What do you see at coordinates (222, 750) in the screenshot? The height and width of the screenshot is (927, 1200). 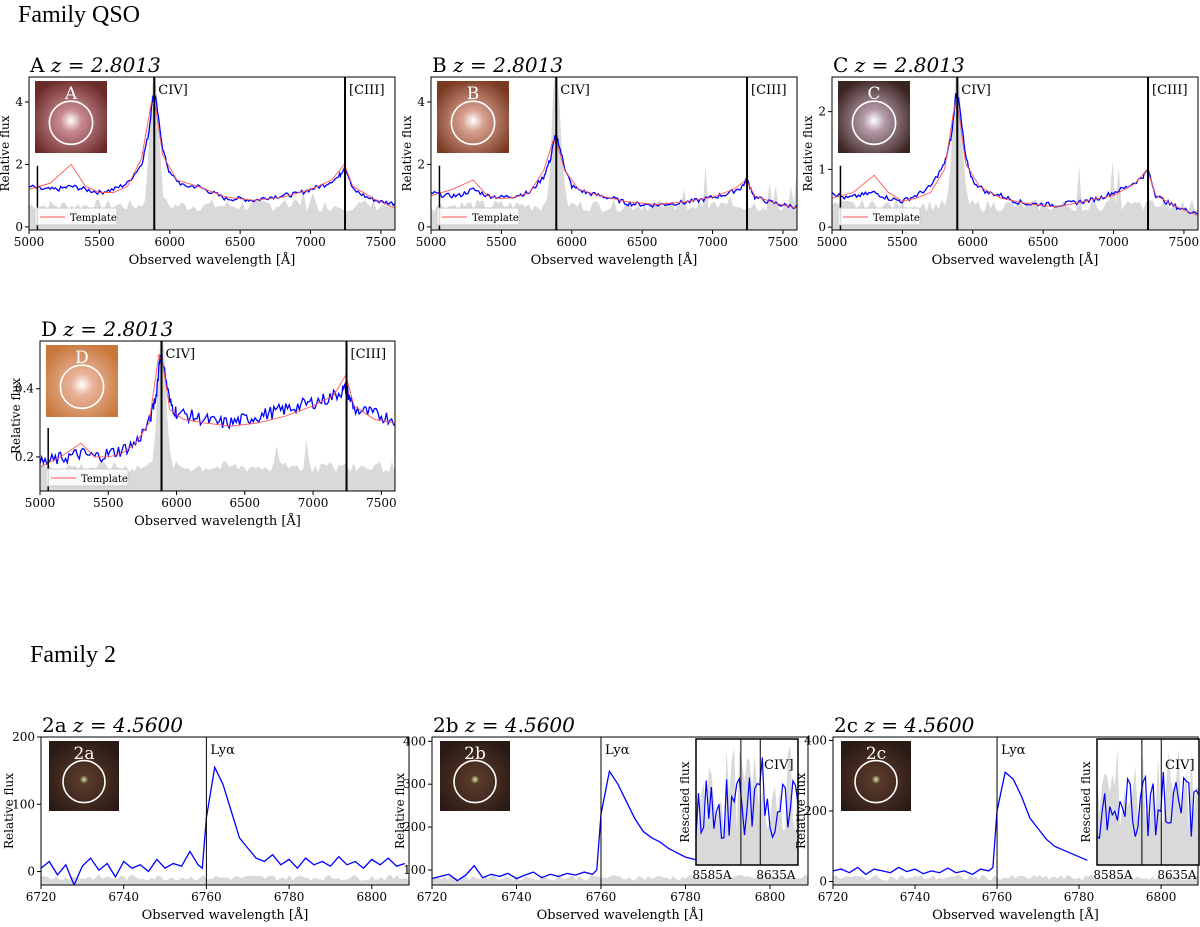 I see `line-label: Lyα` at bounding box center [222, 750].